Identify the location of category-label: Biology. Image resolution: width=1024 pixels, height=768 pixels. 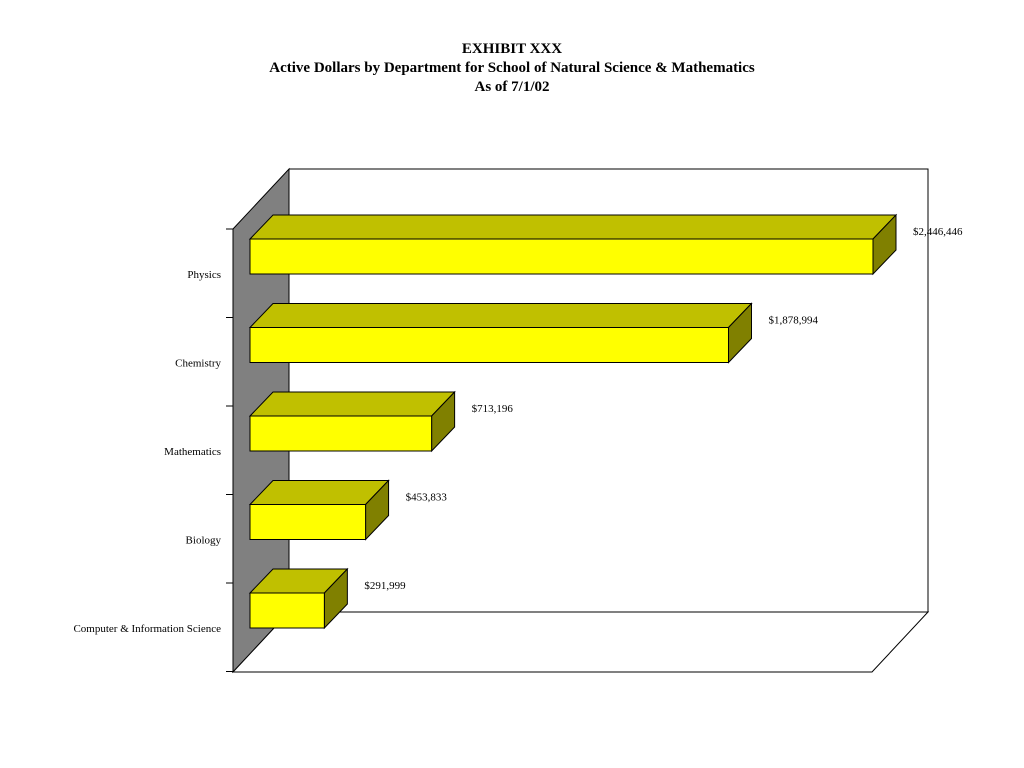
(204, 541).